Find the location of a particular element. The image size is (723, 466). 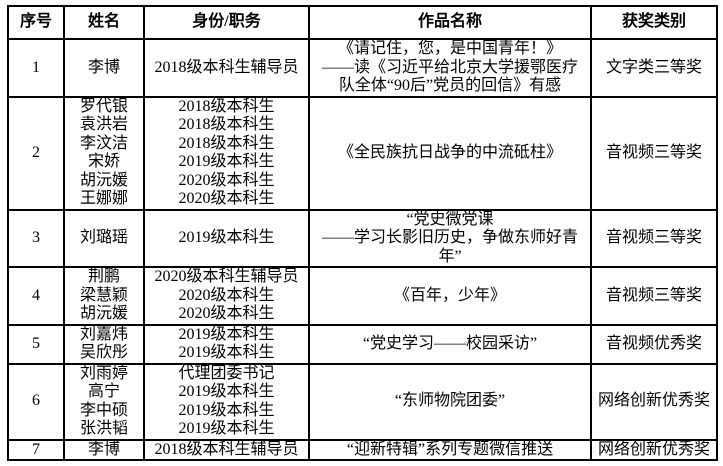

column-header-name: 姓名 is located at coordinates (104, 22).